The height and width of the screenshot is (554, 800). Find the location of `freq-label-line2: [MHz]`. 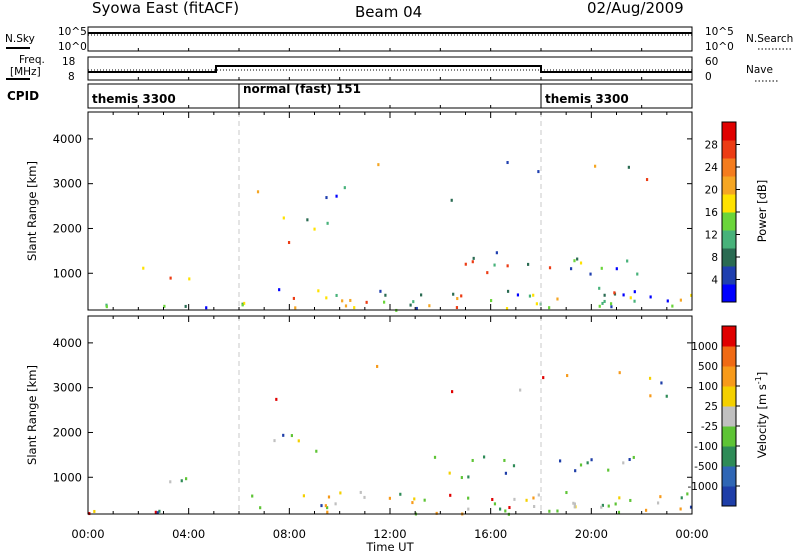

freq-label-line2: [MHz] is located at coordinates (25, 72).